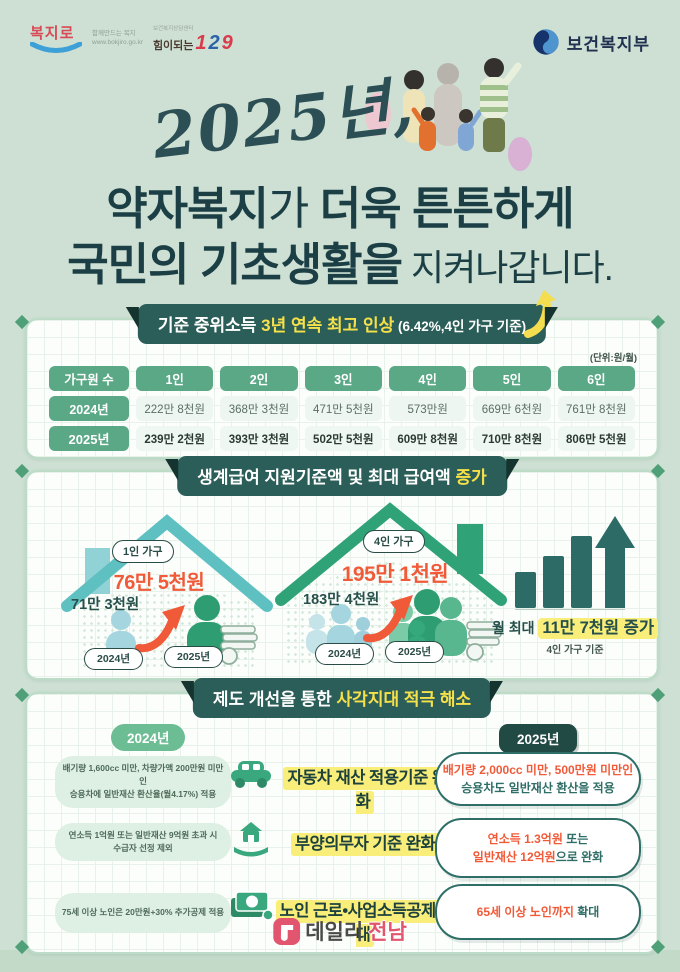 The image size is (680, 972). Describe the element at coordinates (143, 794) in the screenshot. I see `before-rule-line: 승용차에 일반재산 환산율(월4.17%) 적용` at that location.